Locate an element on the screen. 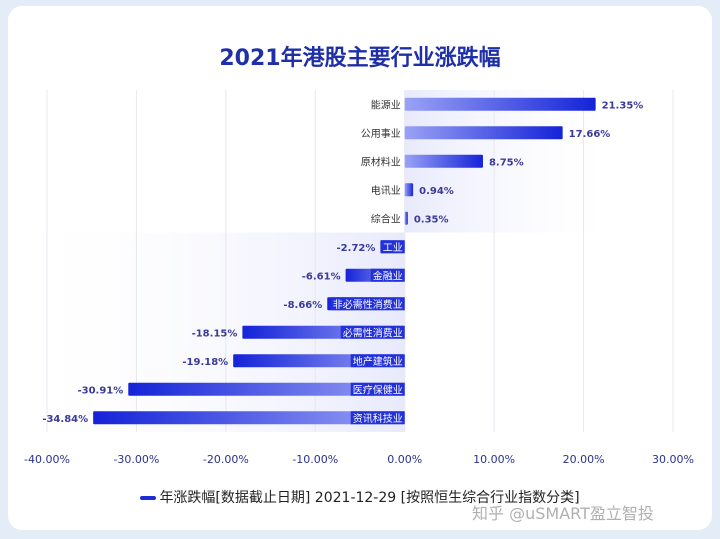 This screenshot has height=539, width=720. legend-swatch is located at coordinates (148, 498).